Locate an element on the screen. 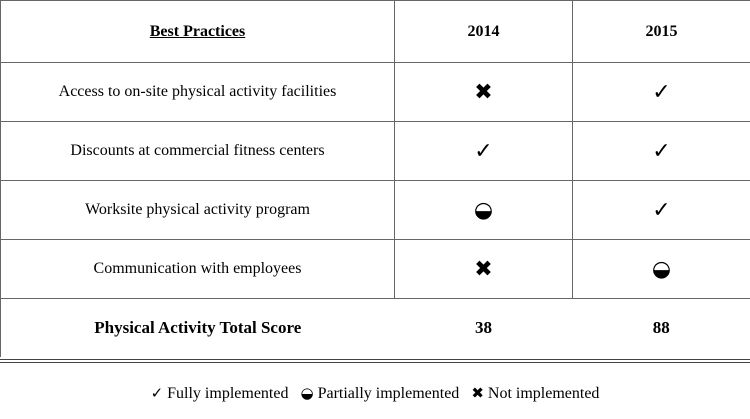 The image size is (750, 419). double-rule is located at coordinates (375, 361).